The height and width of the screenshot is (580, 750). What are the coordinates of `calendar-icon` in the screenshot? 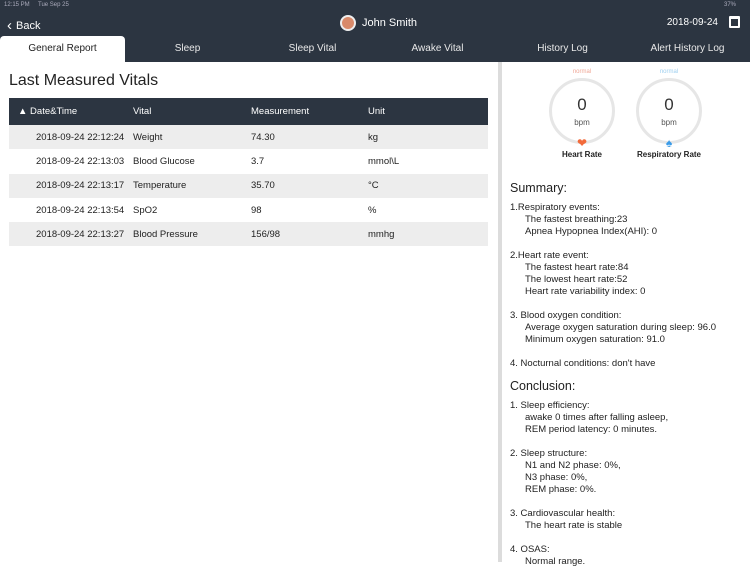 It's located at (734, 22).